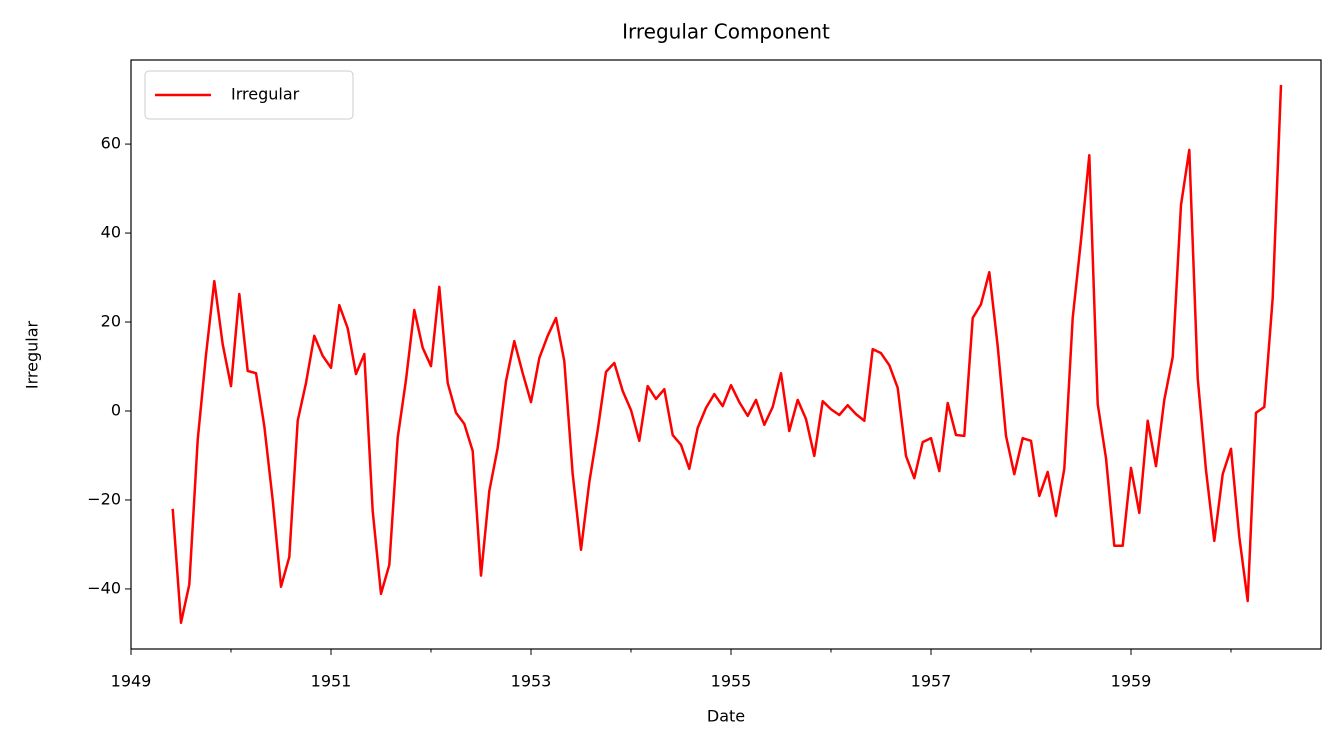 The height and width of the screenshot is (751, 1340). I want to click on y-tick-label: −40, so click(104, 587).